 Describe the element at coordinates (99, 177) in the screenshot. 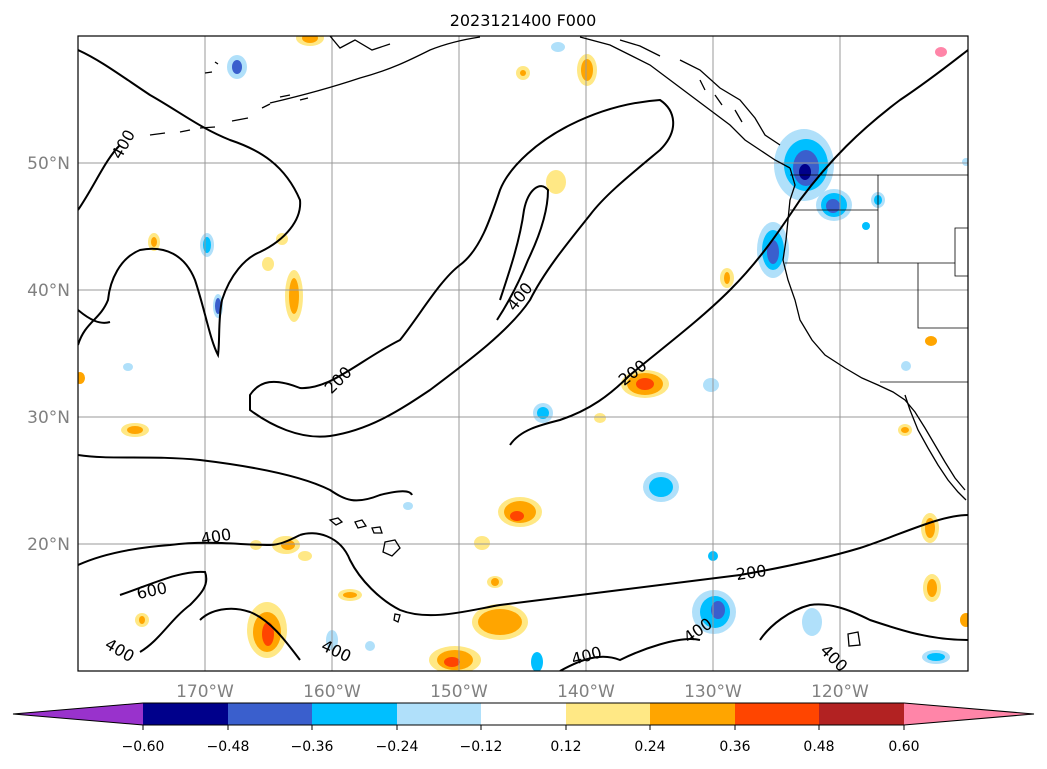

I see `contour-400-nw` at that location.